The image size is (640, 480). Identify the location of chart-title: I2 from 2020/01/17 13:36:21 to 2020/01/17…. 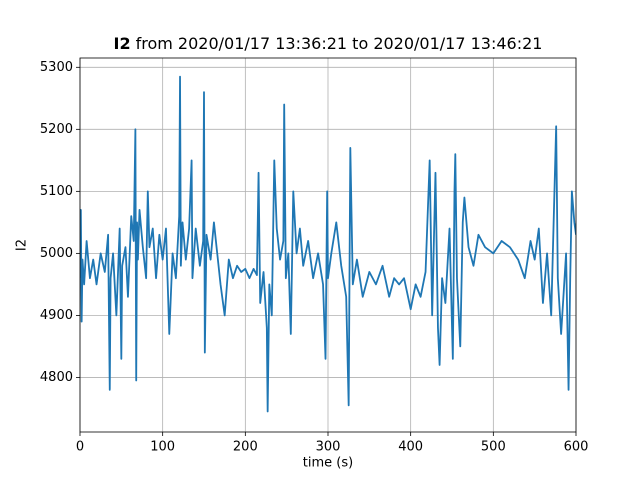
(328, 43).